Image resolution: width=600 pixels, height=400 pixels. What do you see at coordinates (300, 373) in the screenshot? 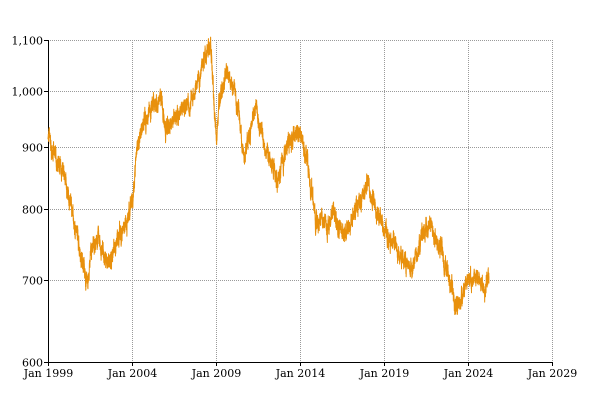
I see `x-tick-label: Jan 2014` at bounding box center [300, 373].